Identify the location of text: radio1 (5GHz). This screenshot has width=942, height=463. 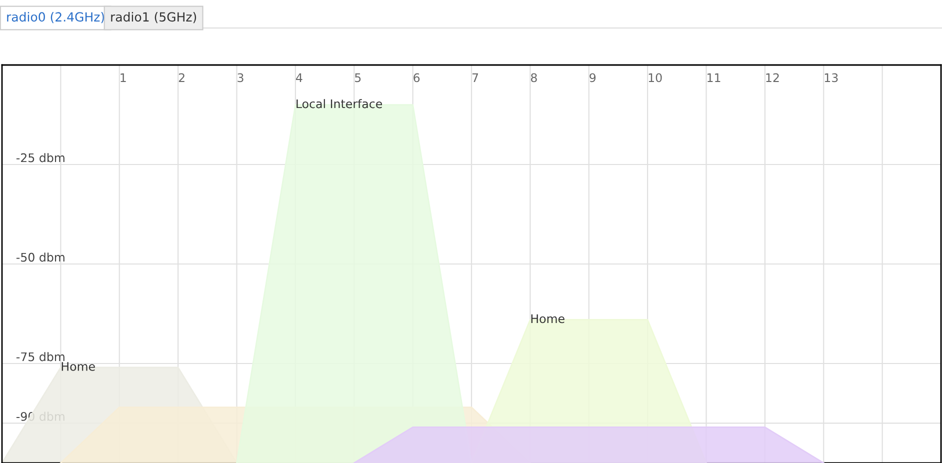
(153, 18).